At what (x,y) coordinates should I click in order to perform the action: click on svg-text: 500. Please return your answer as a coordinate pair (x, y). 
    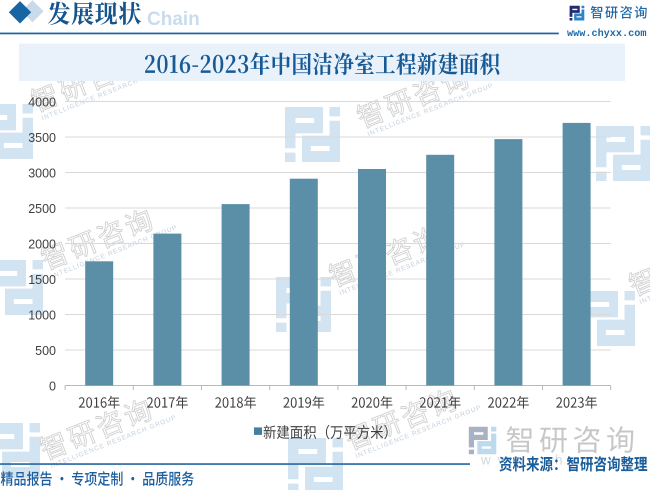
    Looking at the image, I should click on (45, 351).